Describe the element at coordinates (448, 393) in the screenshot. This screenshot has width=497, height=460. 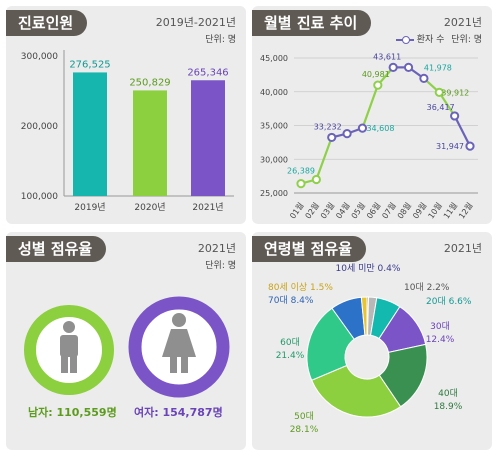
I see `pie-label: 40대` at that location.